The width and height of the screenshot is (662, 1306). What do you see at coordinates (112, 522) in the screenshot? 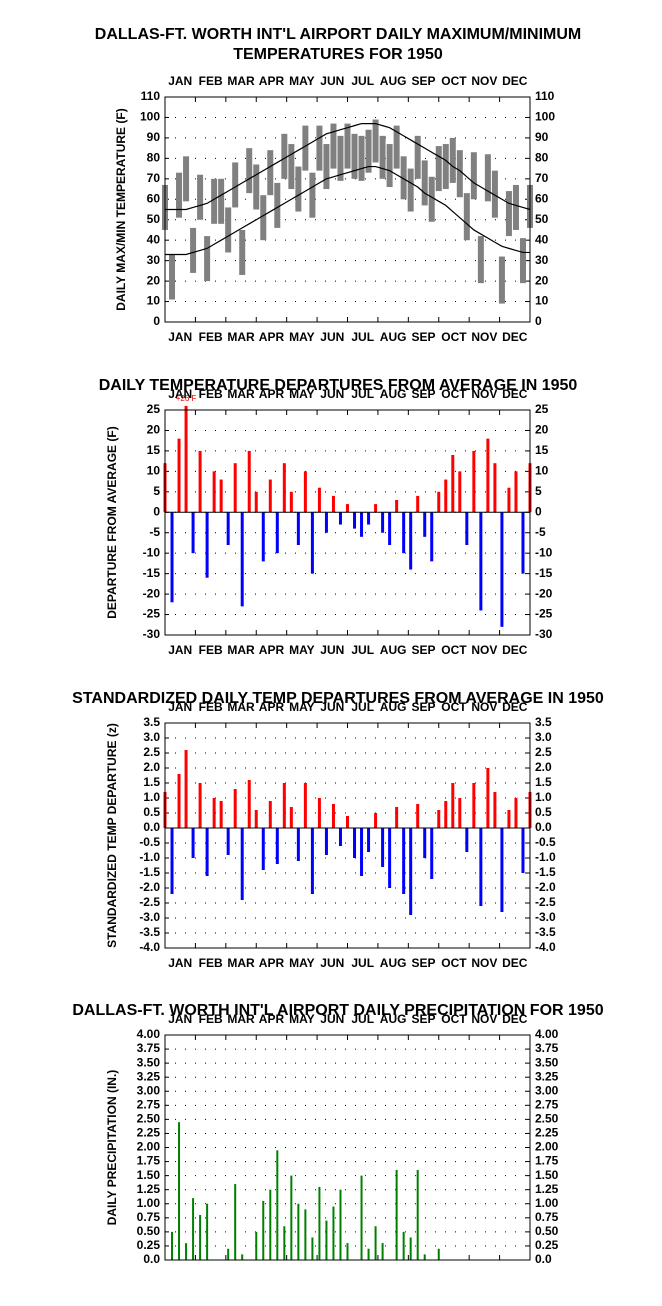
I see `y-axis-label: DEPARTURE FROM AVERAGE (F)` at bounding box center [112, 522].